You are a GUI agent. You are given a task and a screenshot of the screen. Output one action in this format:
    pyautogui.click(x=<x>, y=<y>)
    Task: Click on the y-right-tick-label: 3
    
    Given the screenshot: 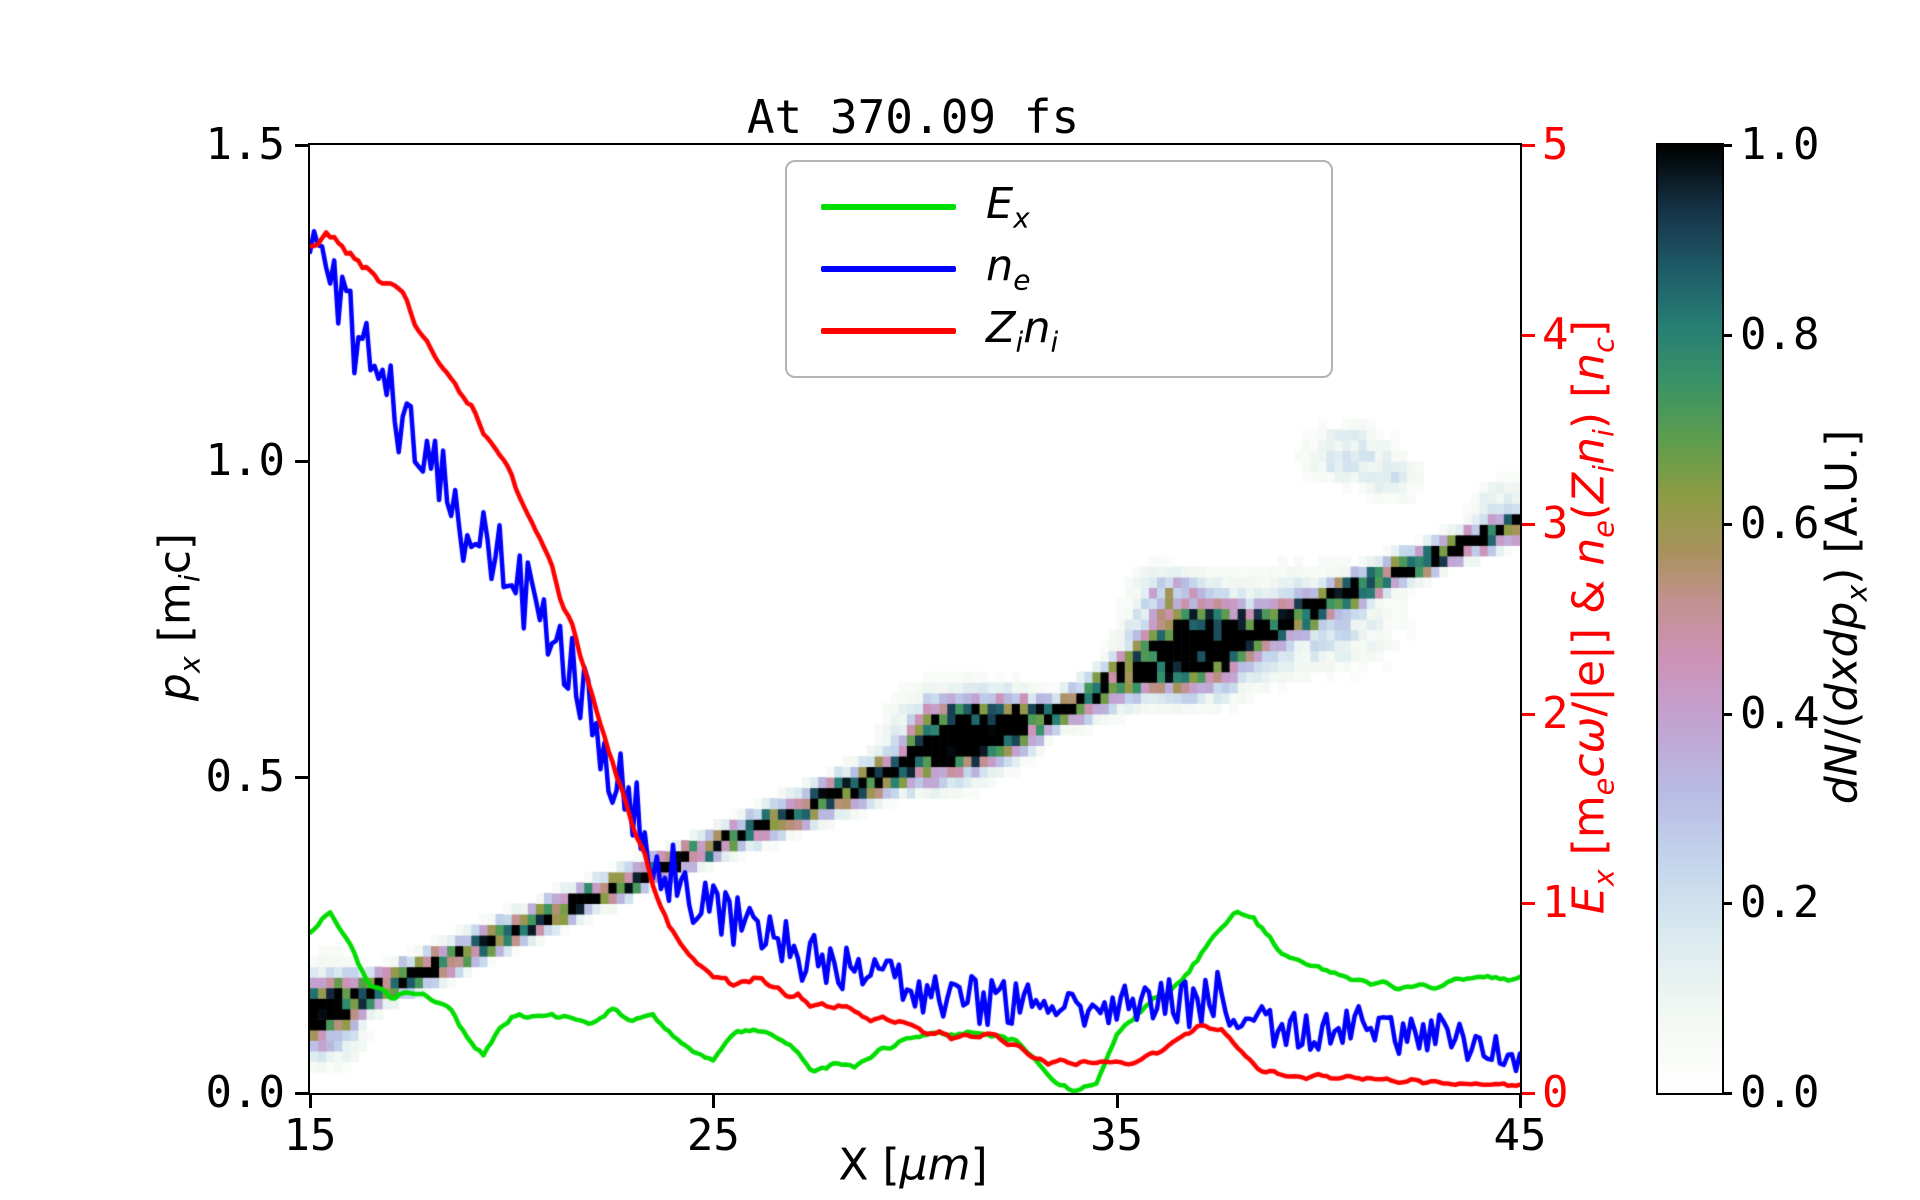 What is the action you would take?
    pyautogui.click(x=1555, y=524)
    